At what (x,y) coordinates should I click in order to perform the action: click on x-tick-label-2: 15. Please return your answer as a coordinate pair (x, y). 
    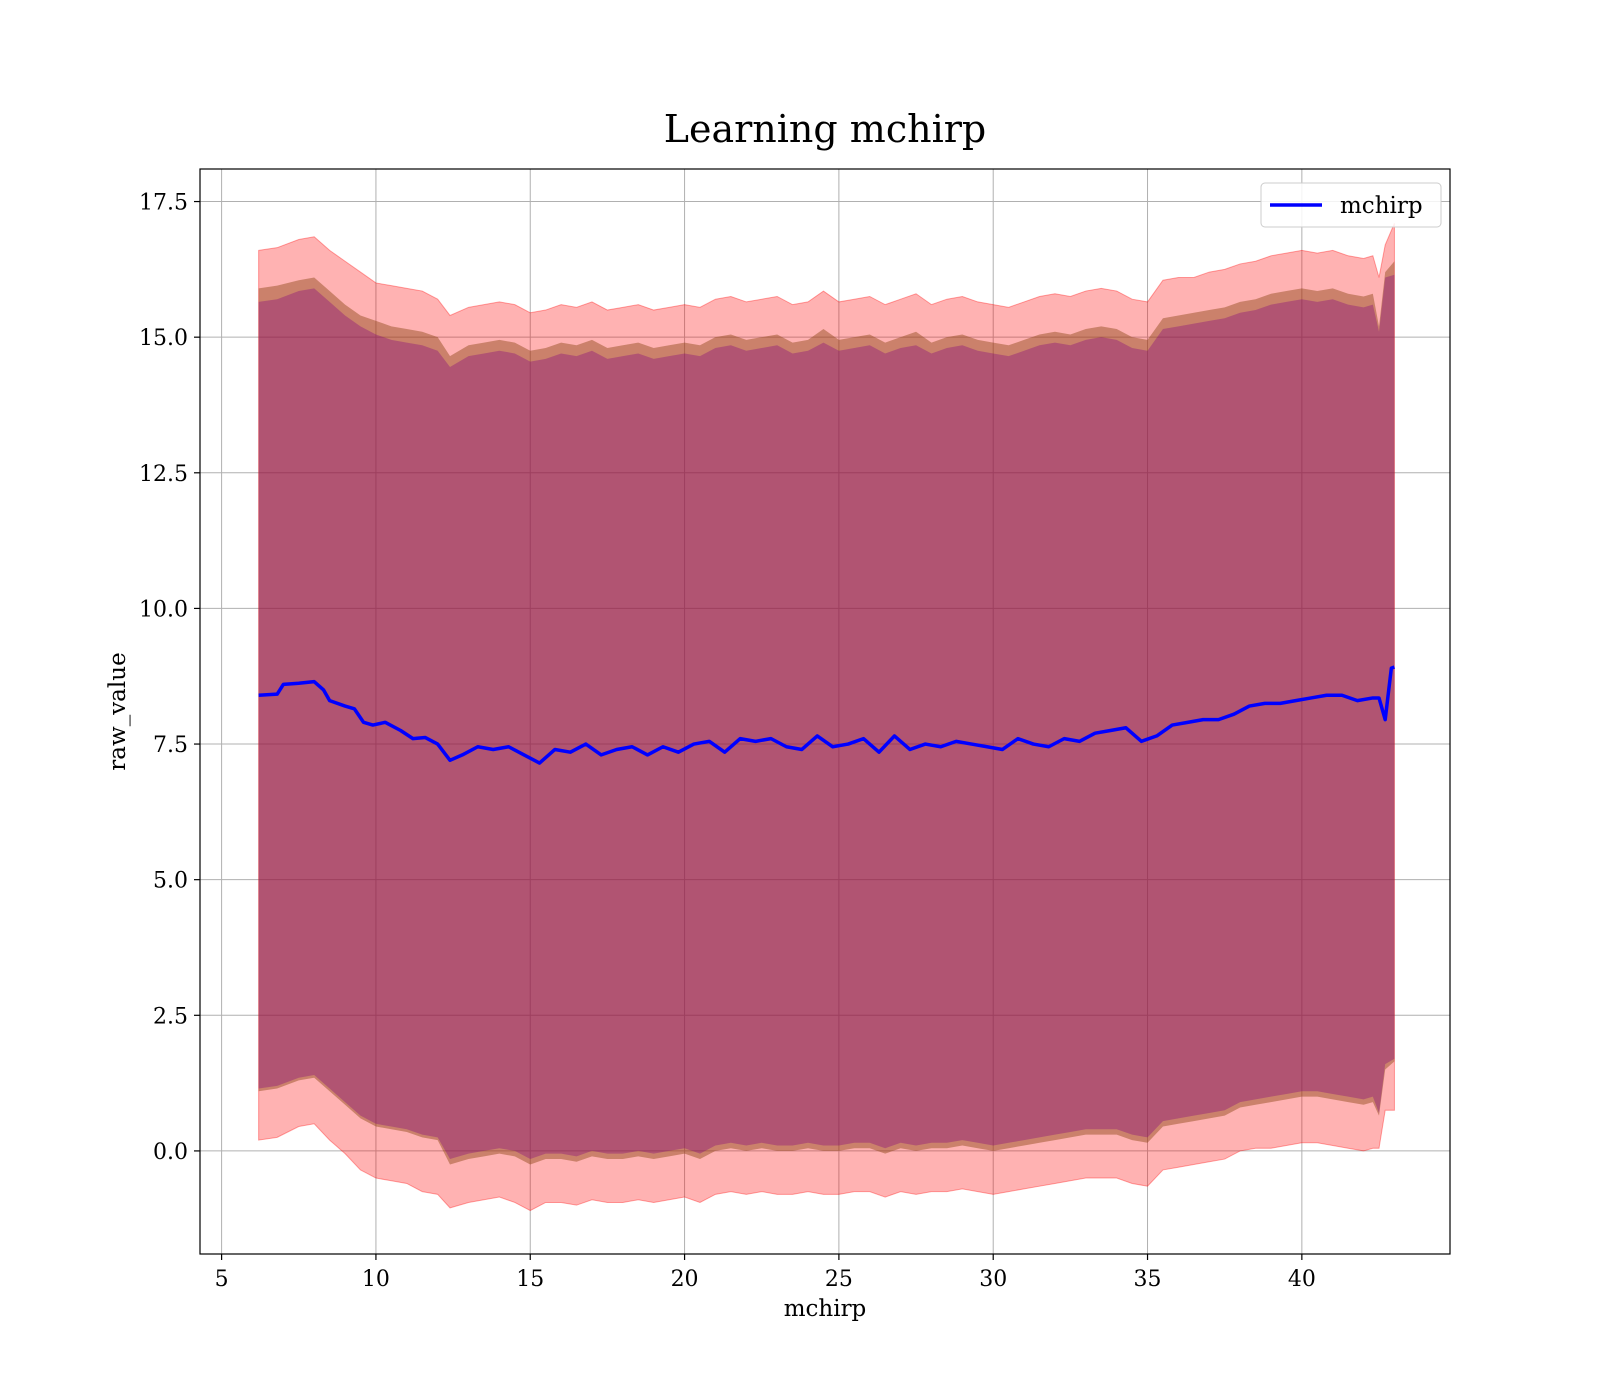
    Looking at the image, I should click on (530, 1279).